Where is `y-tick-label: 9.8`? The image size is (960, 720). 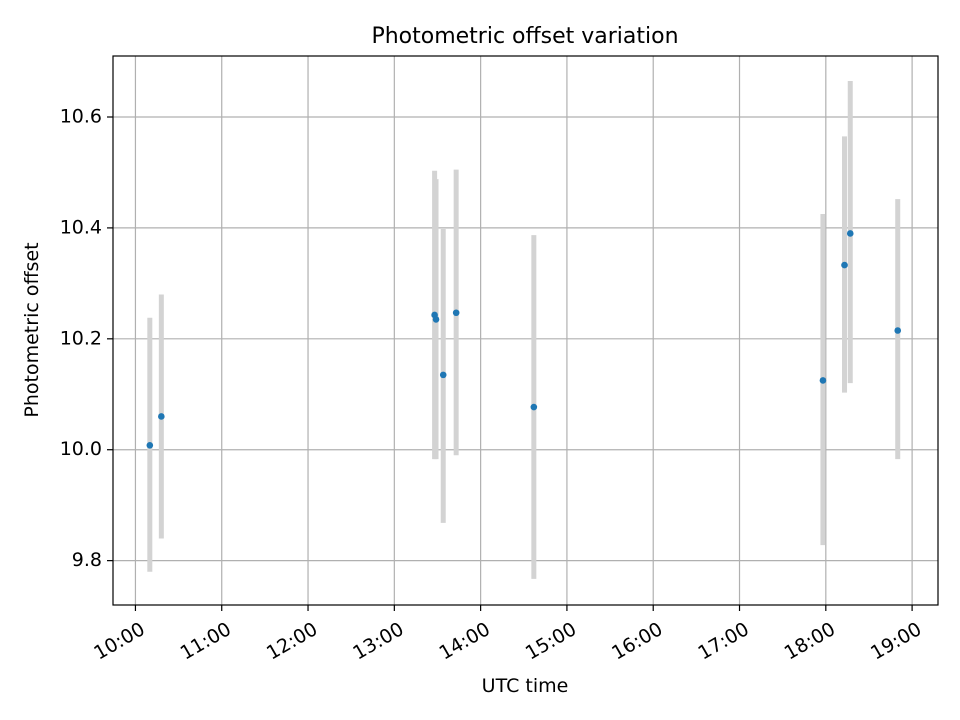 y-tick-label: 9.8 is located at coordinates (87, 560).